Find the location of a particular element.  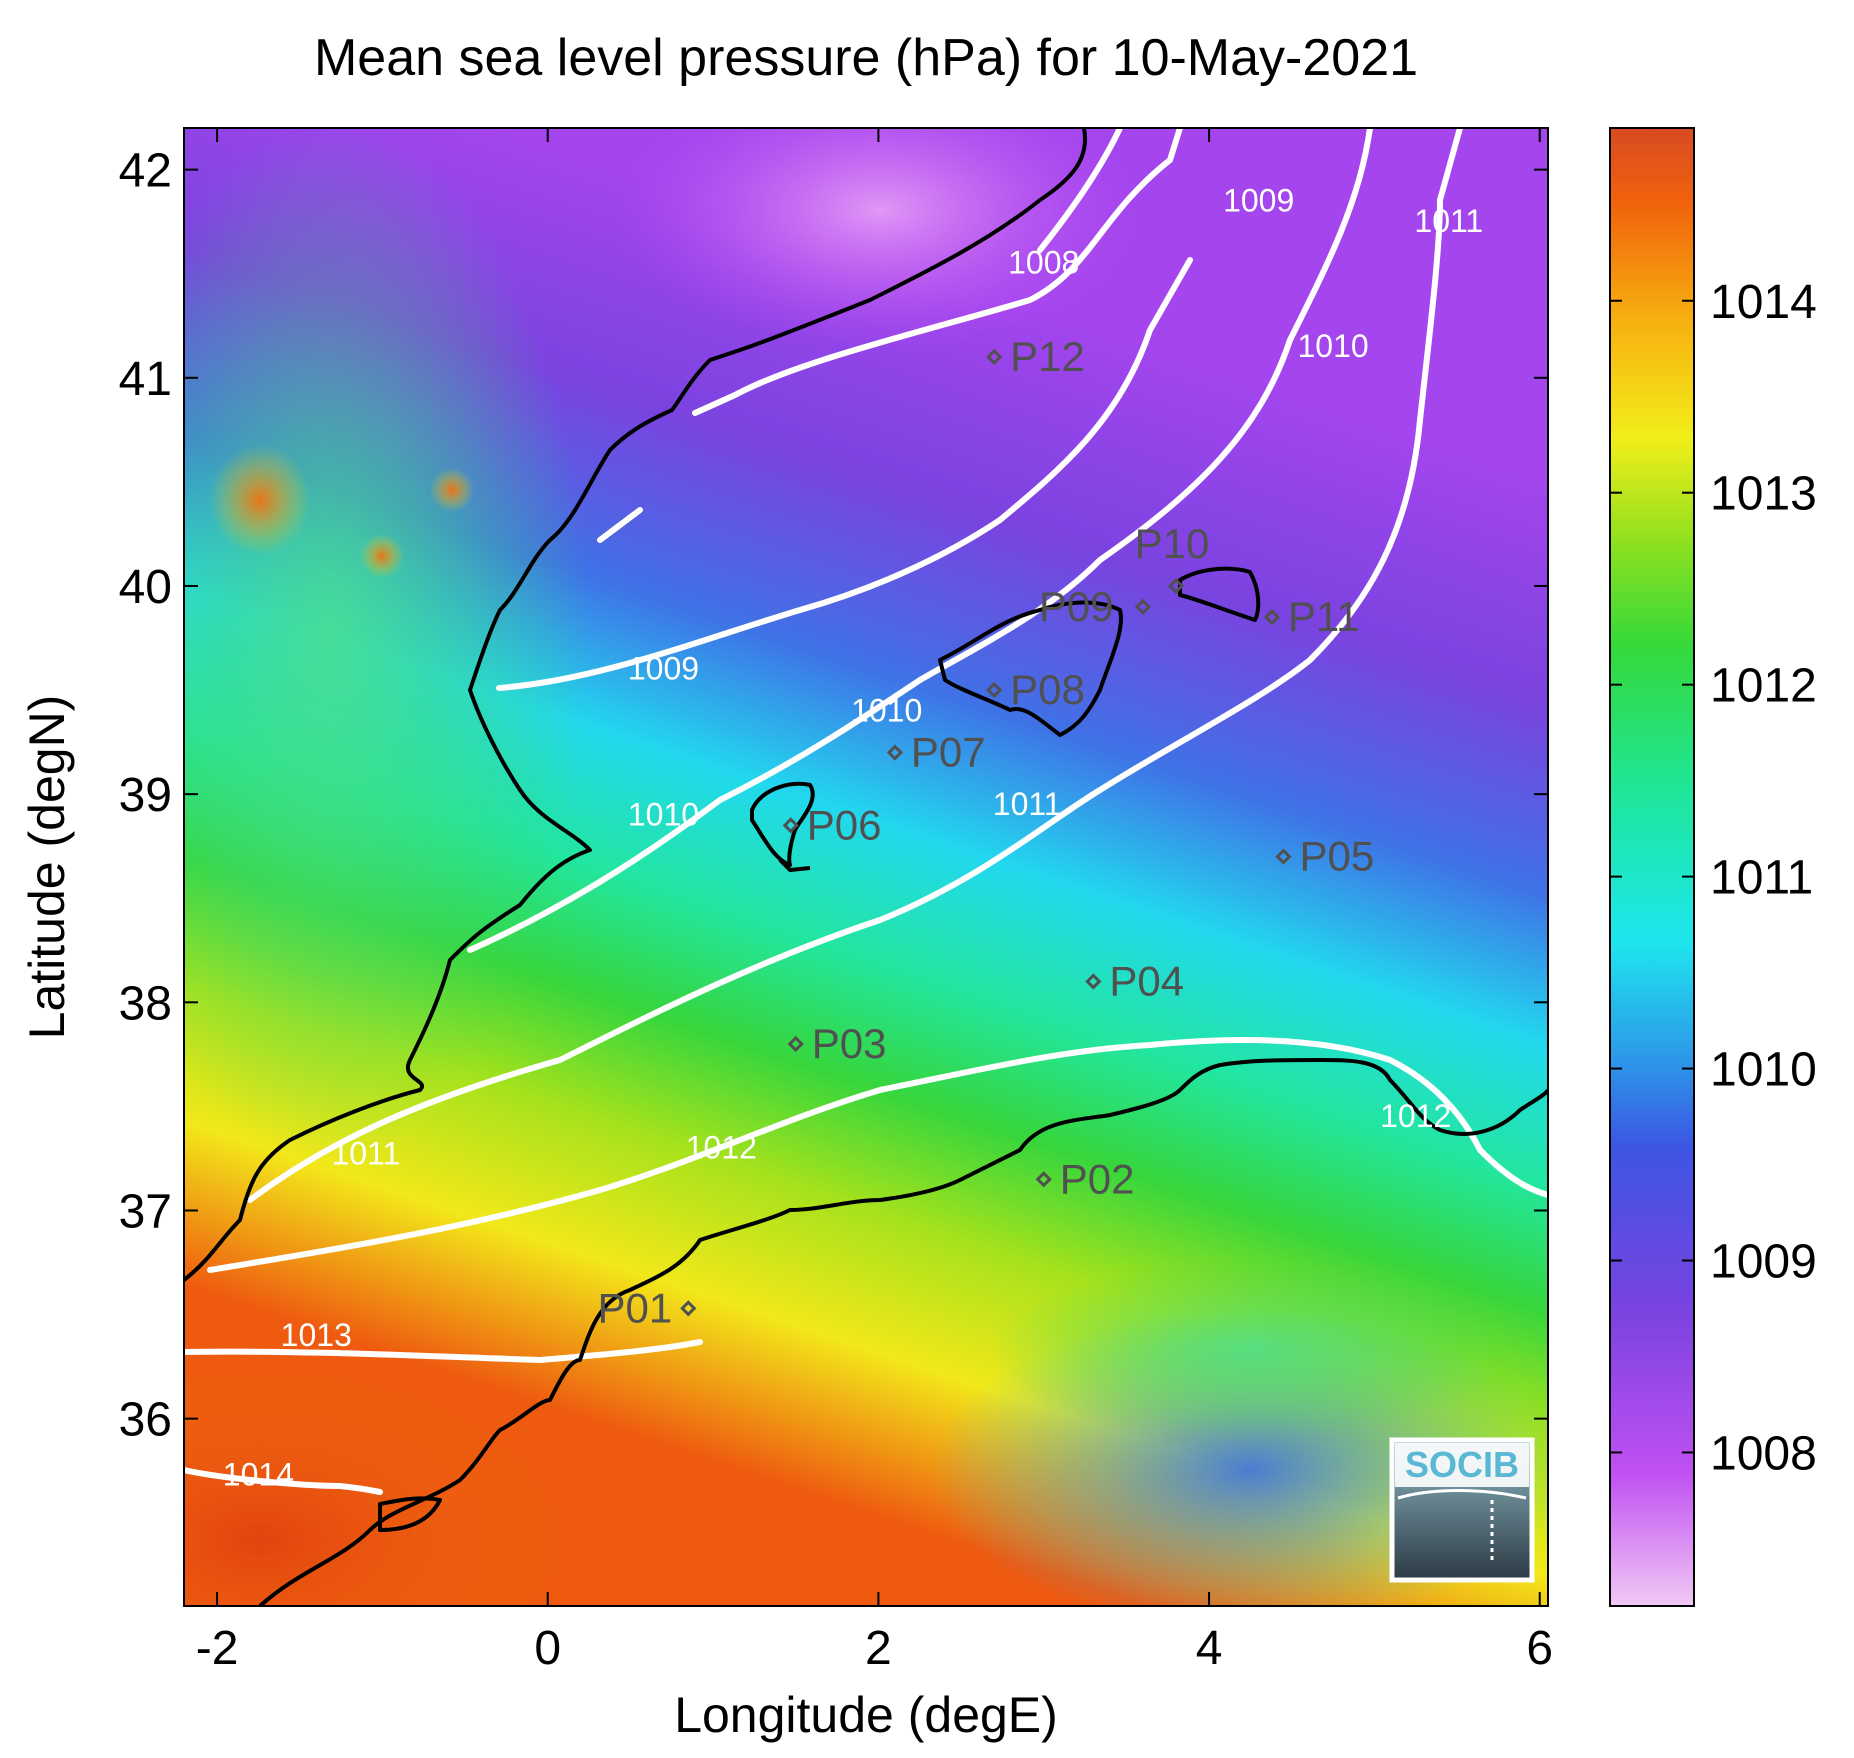

contour-label: 1008 is located at coordinates (1043, 263).